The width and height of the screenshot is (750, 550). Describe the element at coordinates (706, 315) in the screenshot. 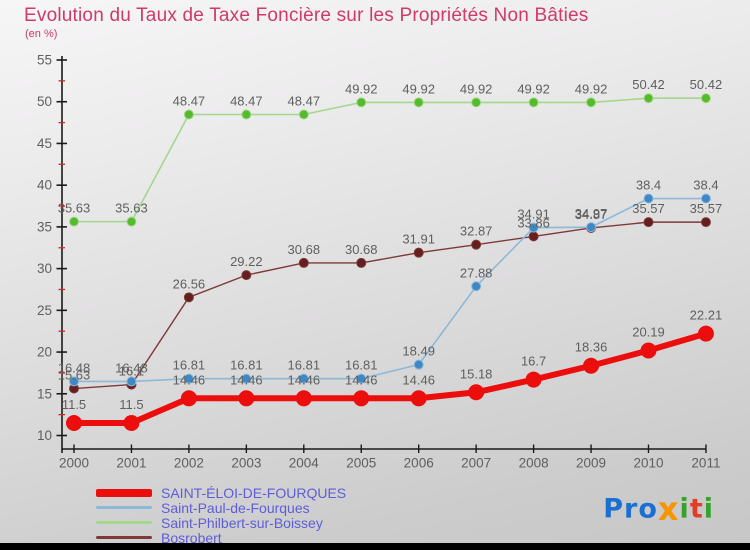

I see `svg-text: 22.21` at that location.